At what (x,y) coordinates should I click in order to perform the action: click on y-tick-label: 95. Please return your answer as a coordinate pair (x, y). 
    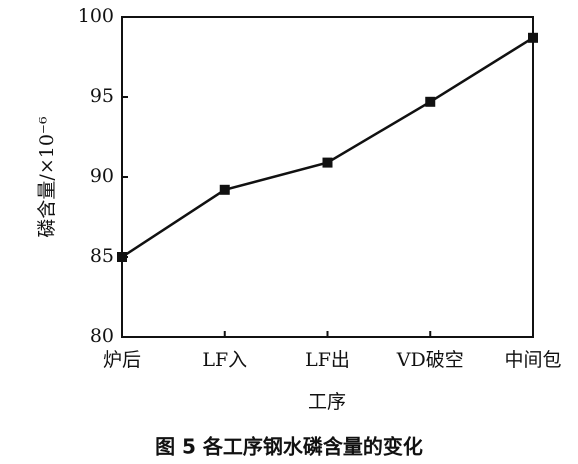
    Looking at the image, I should click on (102, 96).